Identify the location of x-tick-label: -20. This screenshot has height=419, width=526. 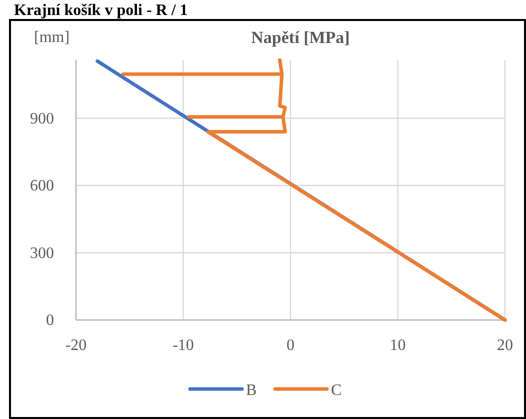
(76, 345).